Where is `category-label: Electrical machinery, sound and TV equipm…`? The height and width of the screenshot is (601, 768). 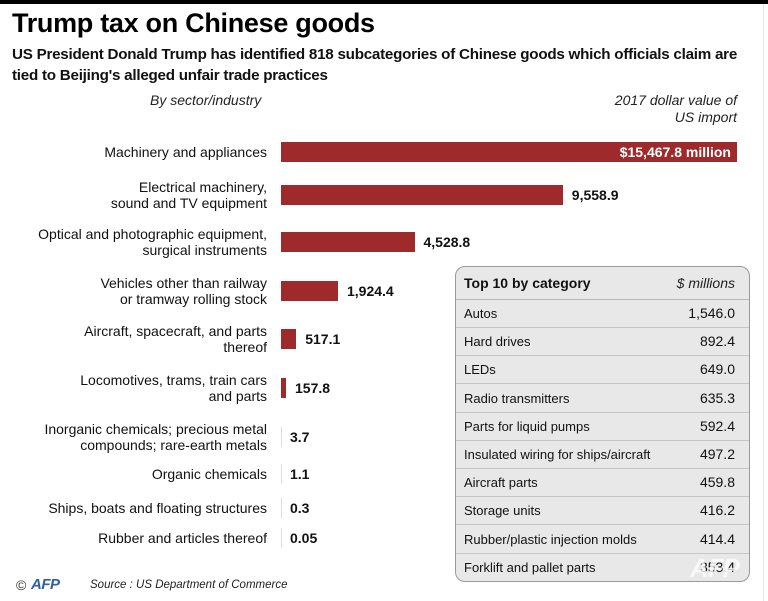 category-label: Electrical machinery, sound and TV equipm… is located at coordinates (188, 195).